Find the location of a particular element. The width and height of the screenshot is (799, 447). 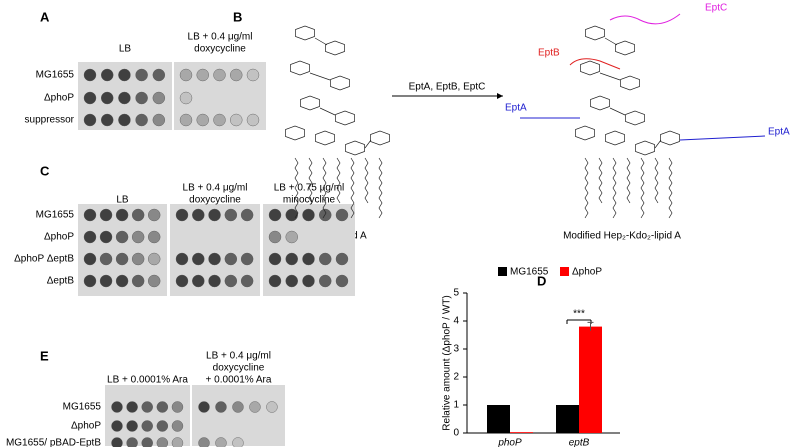

panel-label: D is located at coordinates (541, 280).